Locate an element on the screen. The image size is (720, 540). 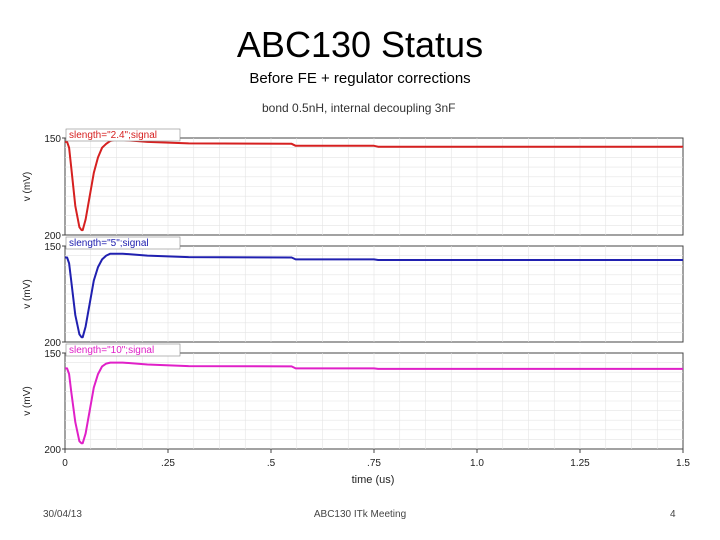
page-number: 4 is located at coordinates (673, 514).